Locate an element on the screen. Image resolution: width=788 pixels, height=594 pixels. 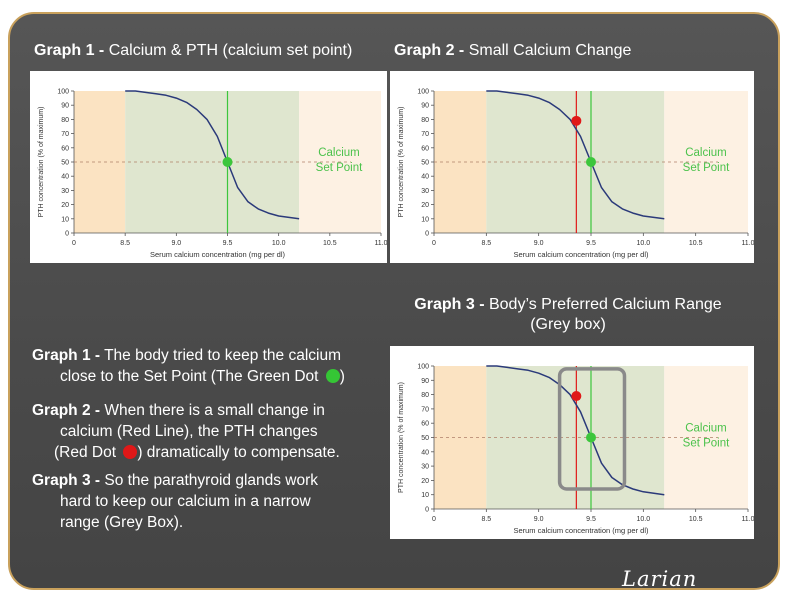
red-dot-icon is located at coordinates (130, 452).